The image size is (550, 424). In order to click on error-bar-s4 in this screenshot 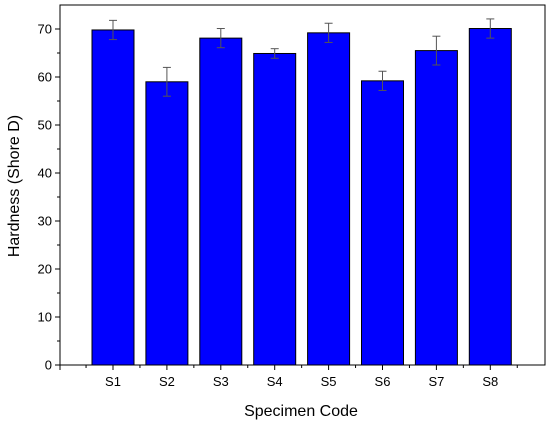, I will do `click(274, 53)`.